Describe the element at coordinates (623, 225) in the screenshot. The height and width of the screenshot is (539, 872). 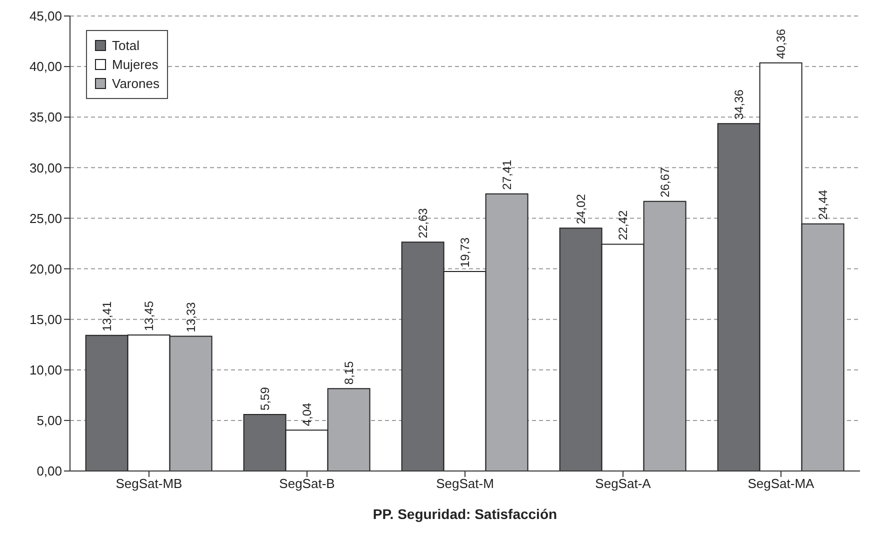
I see `data-label: 22,42` at that location.